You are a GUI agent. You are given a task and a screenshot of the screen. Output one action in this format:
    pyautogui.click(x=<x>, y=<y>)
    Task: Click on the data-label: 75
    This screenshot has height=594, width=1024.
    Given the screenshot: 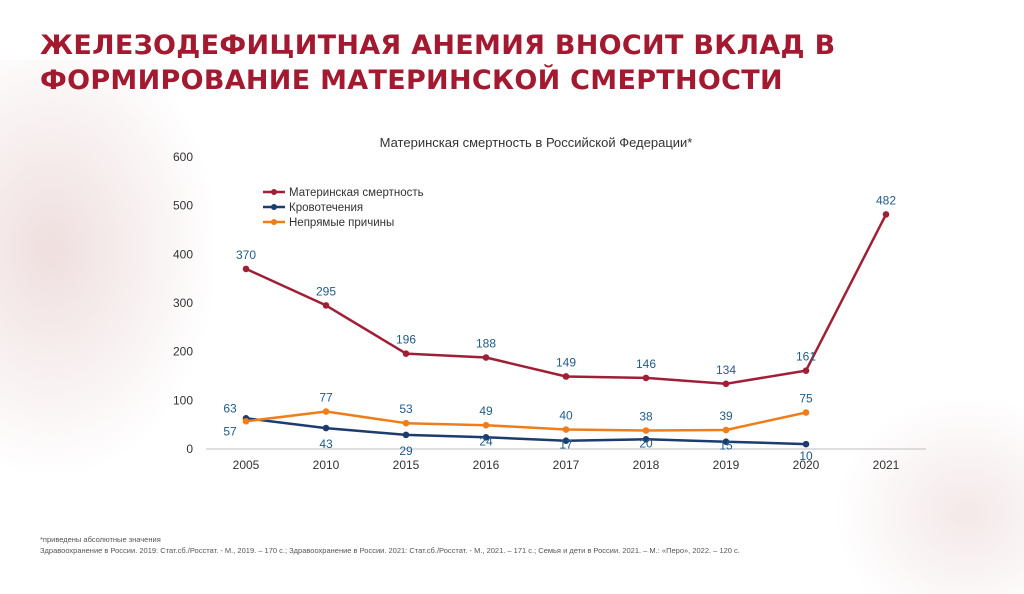 What is the action you would take?
    pyautogui.click(x=806, y=399)
    